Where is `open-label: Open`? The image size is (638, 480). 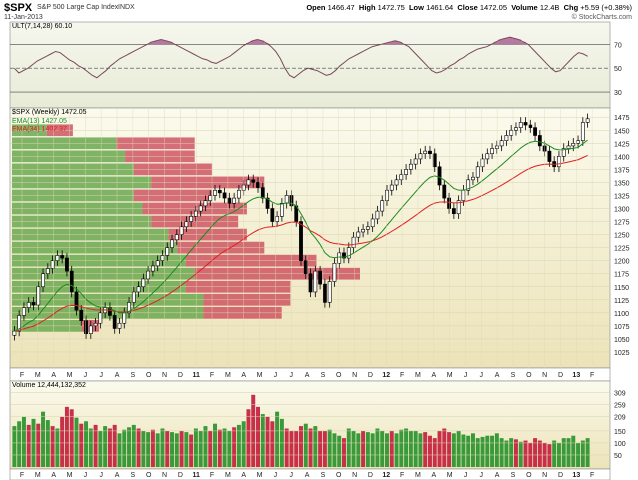 open-label: Open is located at coordinates (316, 7).